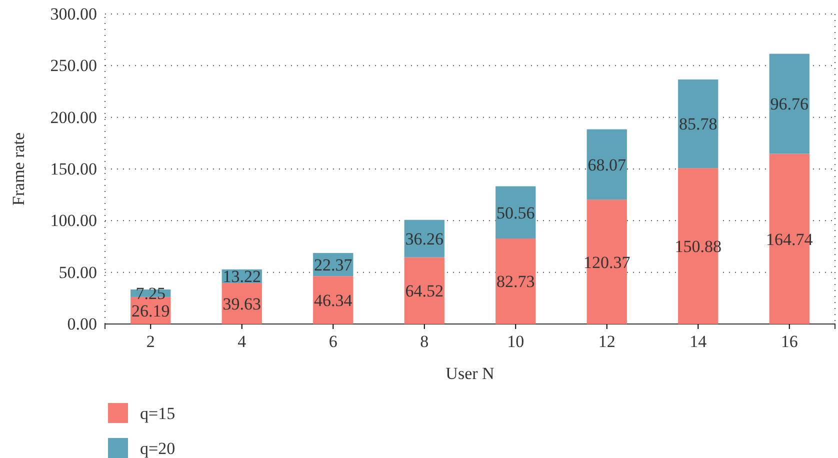  What do you see at coordinates (82, 324) in the screenshot?
I see `y-tick-label: 0.00` at bounding box center [82, 324].